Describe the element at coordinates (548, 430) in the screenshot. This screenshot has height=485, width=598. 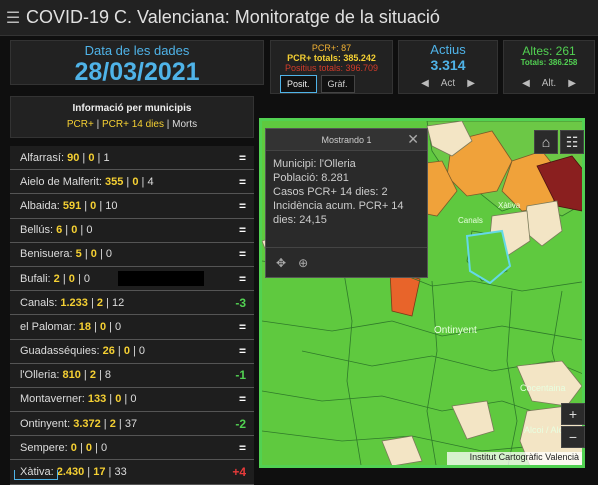
I see `map-label-alcoi: Alcoi / Alcoy` at that location.